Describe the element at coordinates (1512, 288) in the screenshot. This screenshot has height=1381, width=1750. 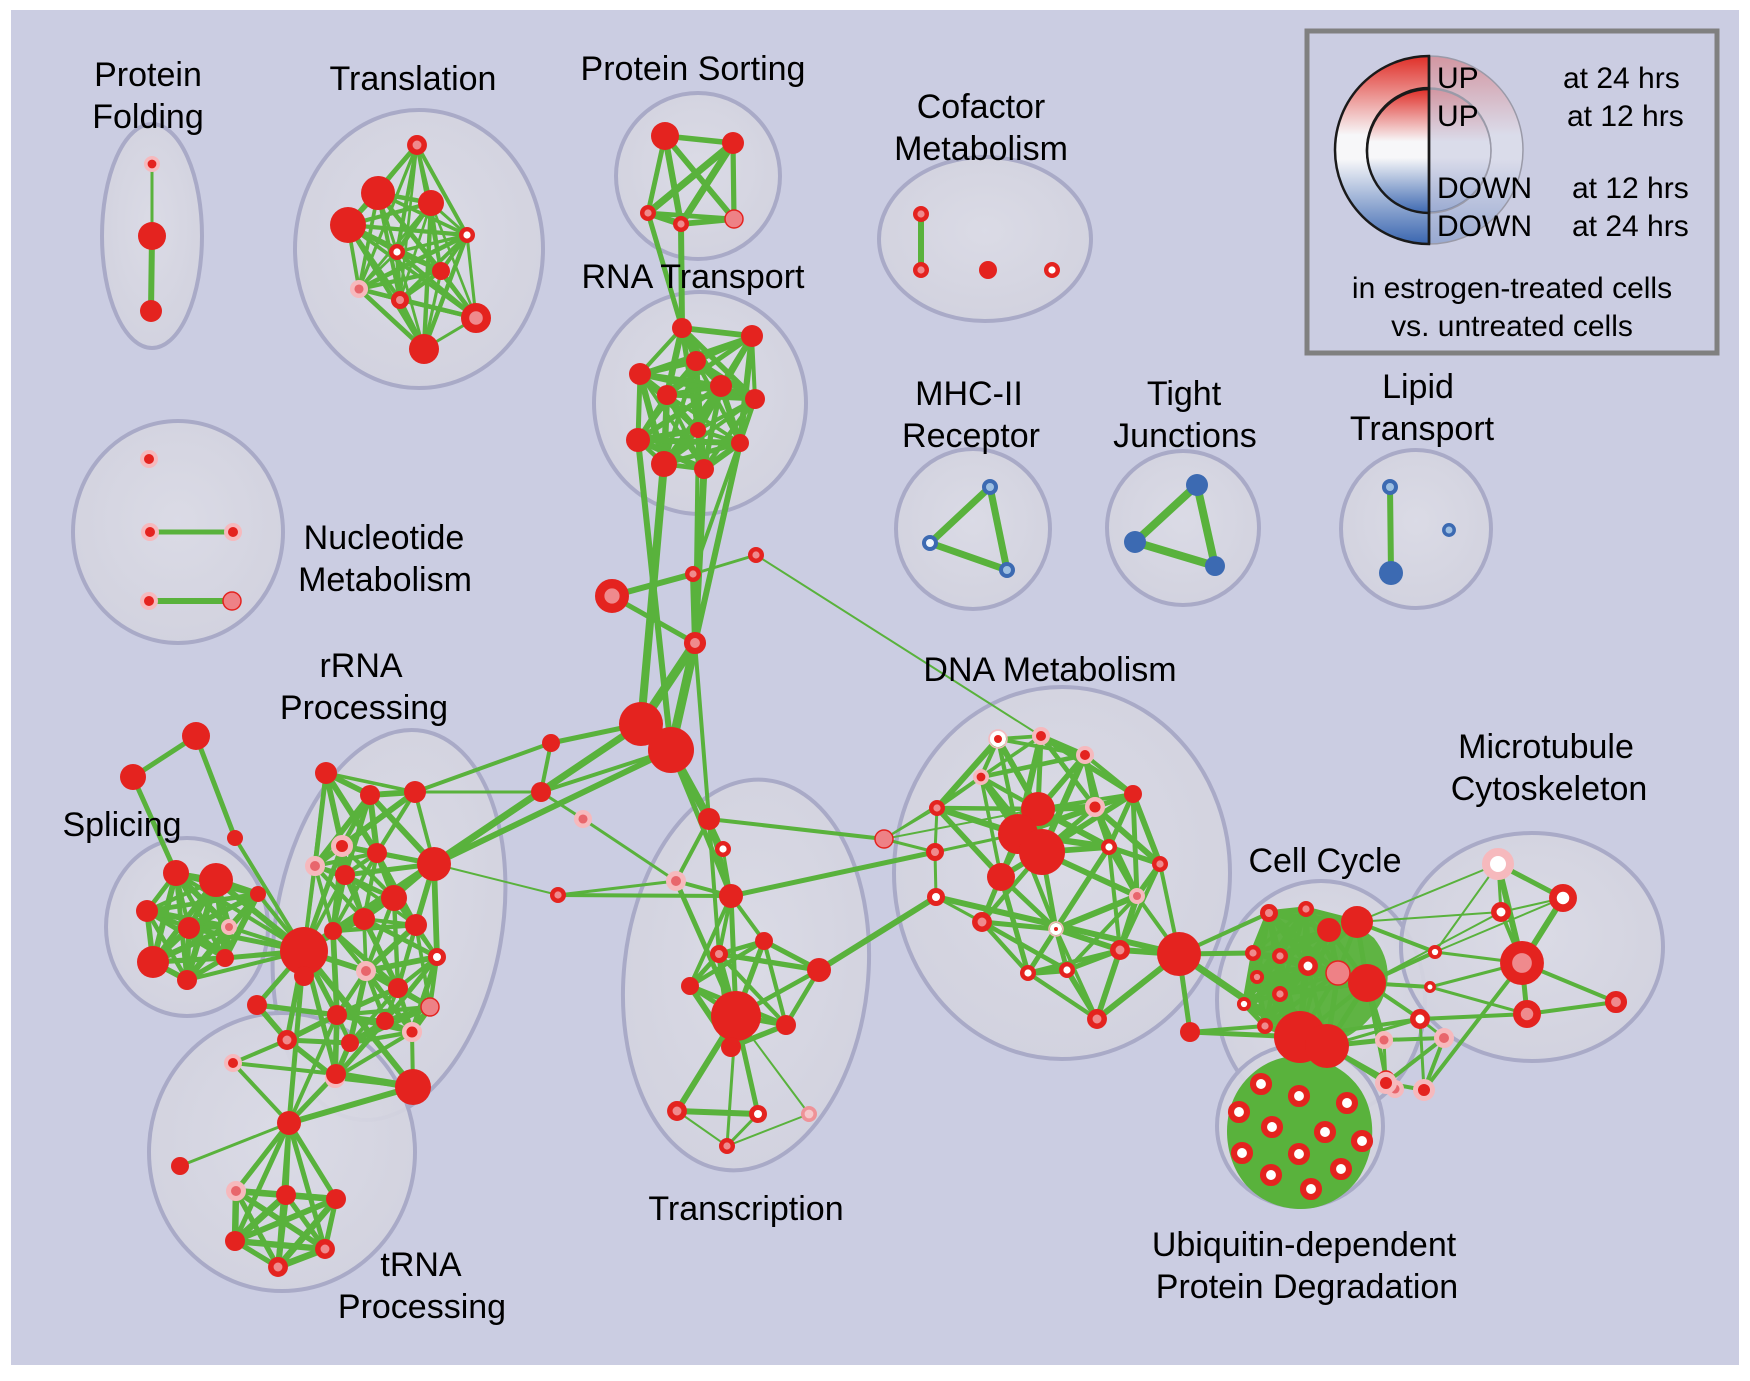
I see `svg-text: in estrogen-treated cells` at that location.